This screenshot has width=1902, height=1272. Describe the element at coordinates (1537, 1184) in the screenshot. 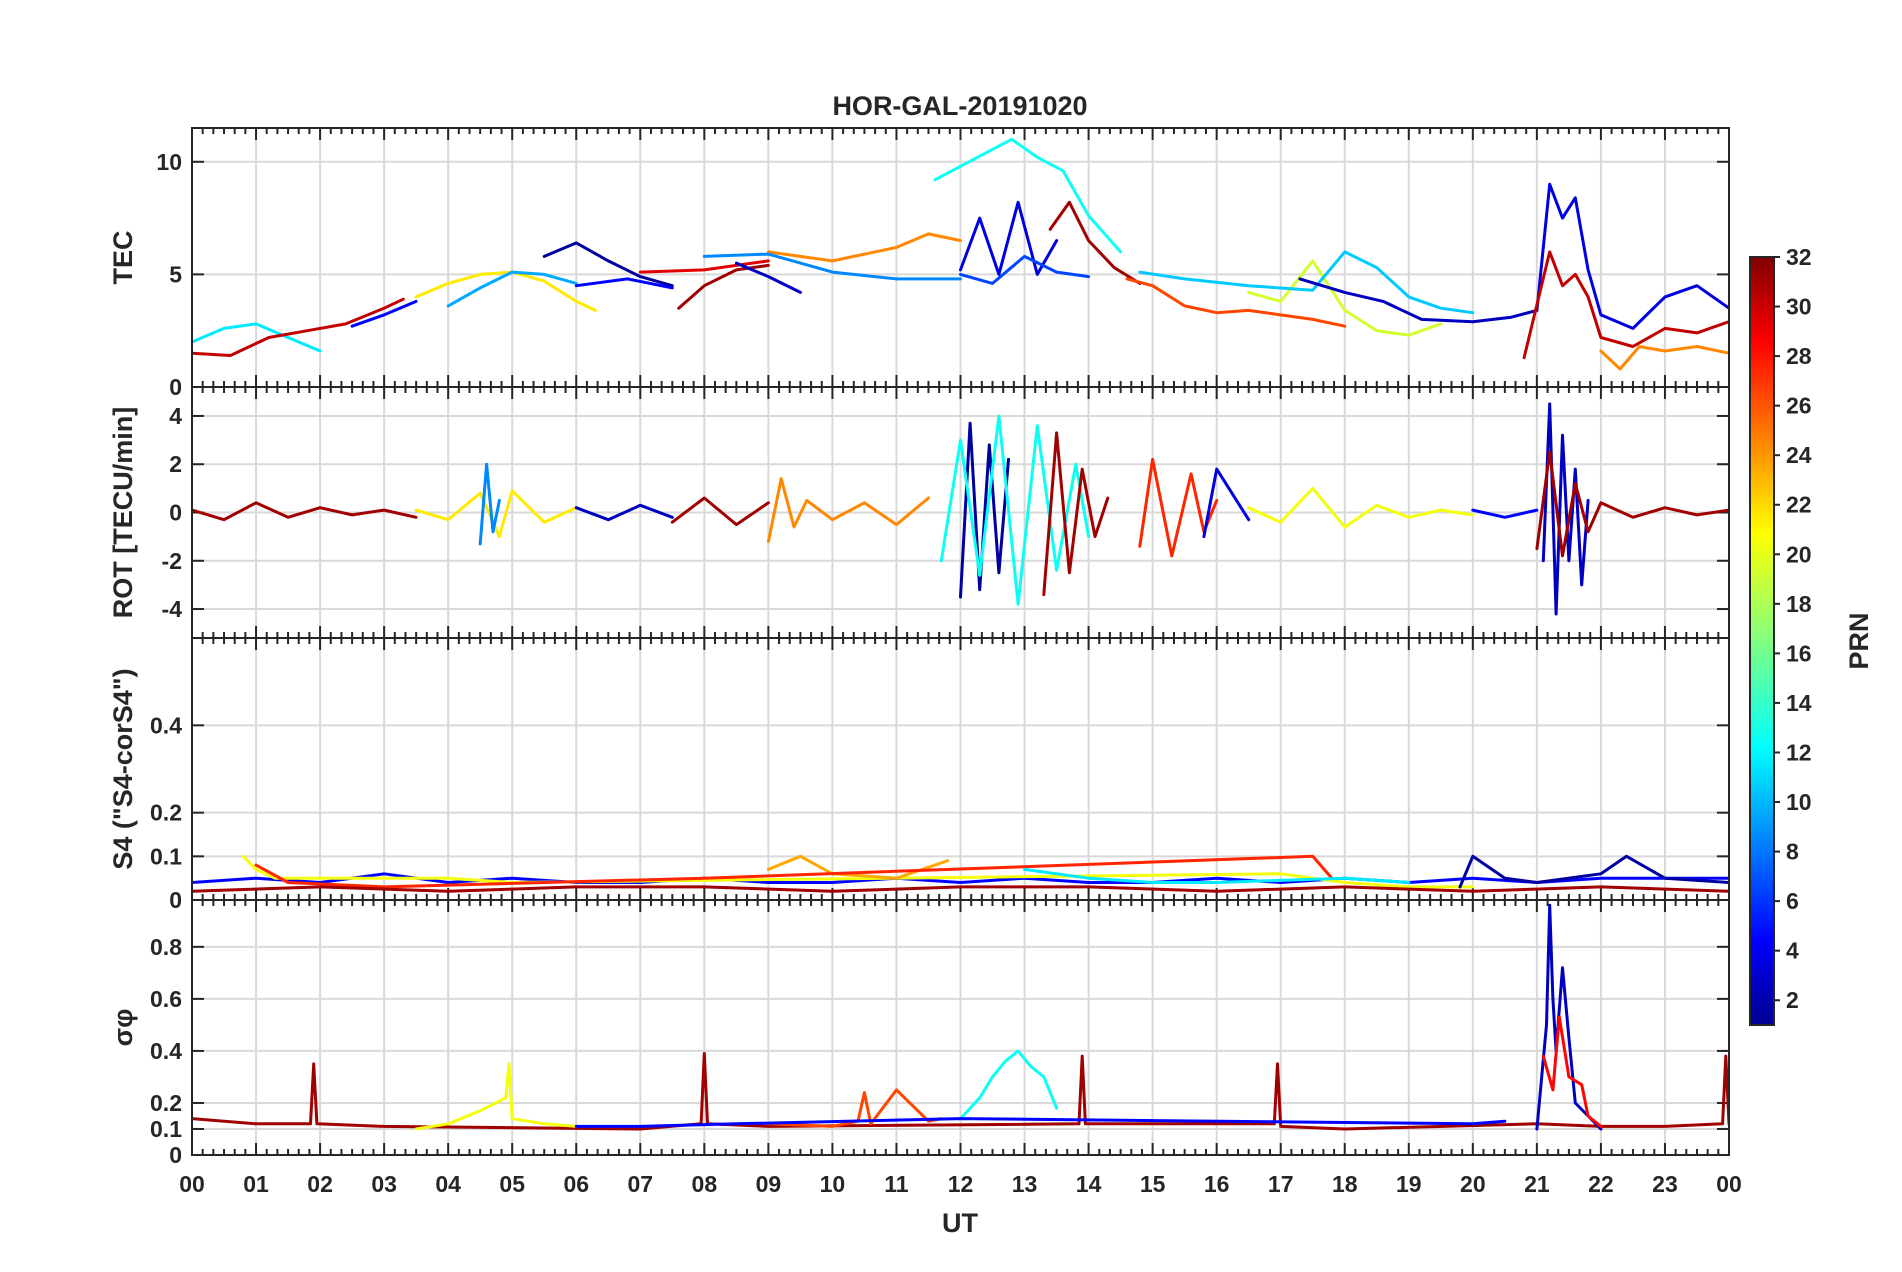

I see `x-tick-label: 21` at that location.